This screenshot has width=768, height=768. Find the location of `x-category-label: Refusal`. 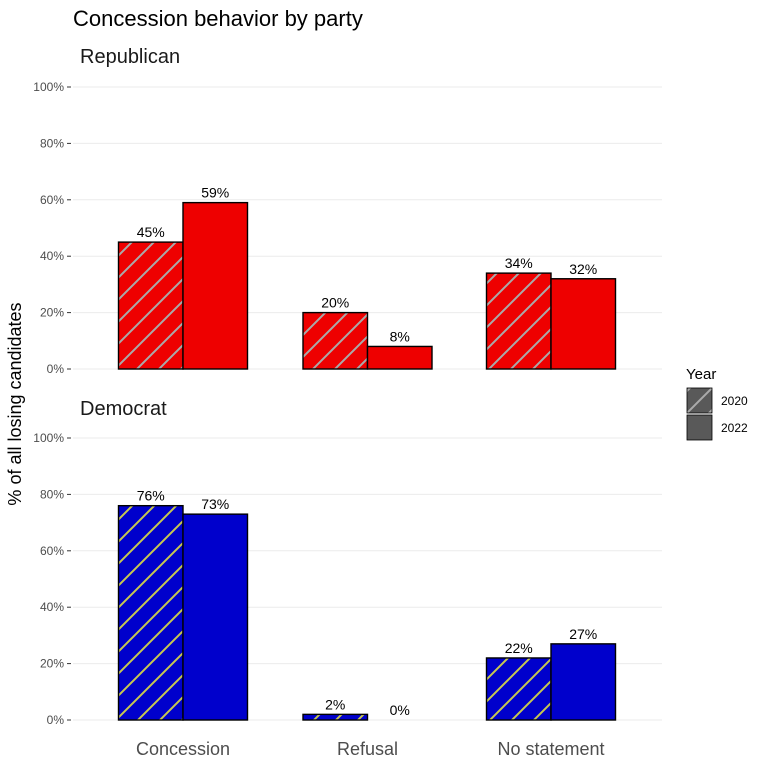

x-category-label: Refusal is located at coordinates (367, 749).